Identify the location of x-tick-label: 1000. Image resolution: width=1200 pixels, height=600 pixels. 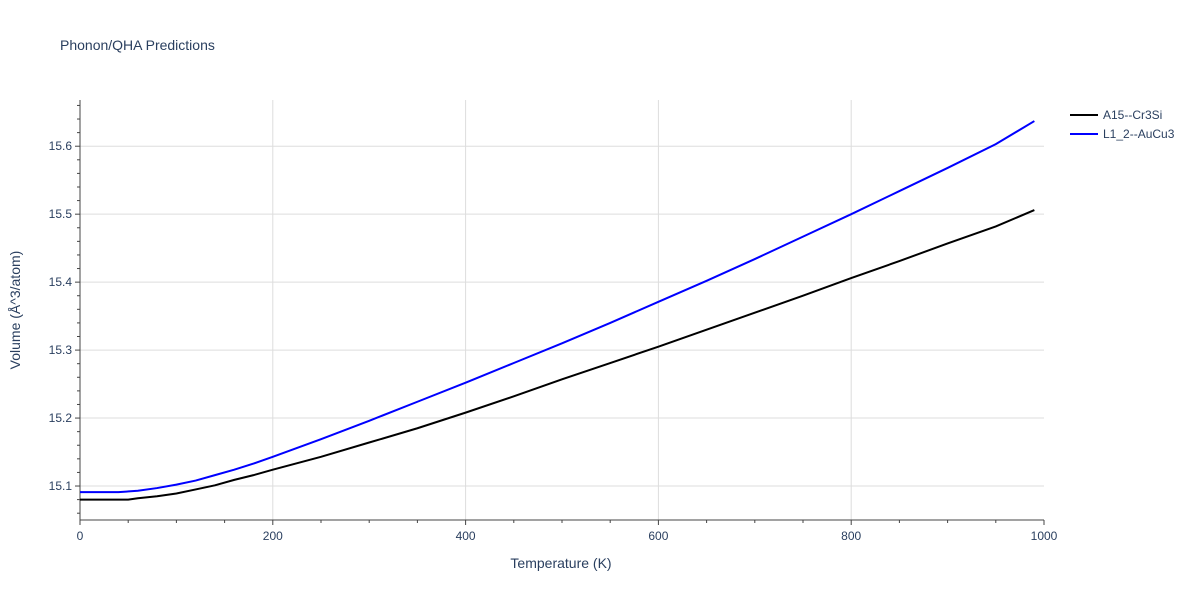
(1044, 536).